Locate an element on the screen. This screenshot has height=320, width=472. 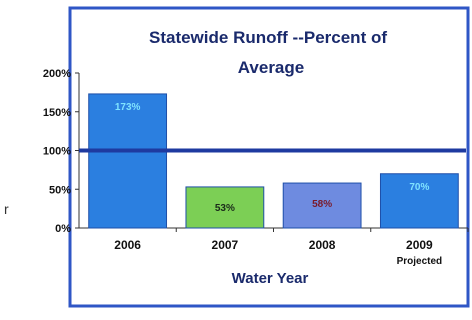
bar-2009 is located at coordinates (419, 201).